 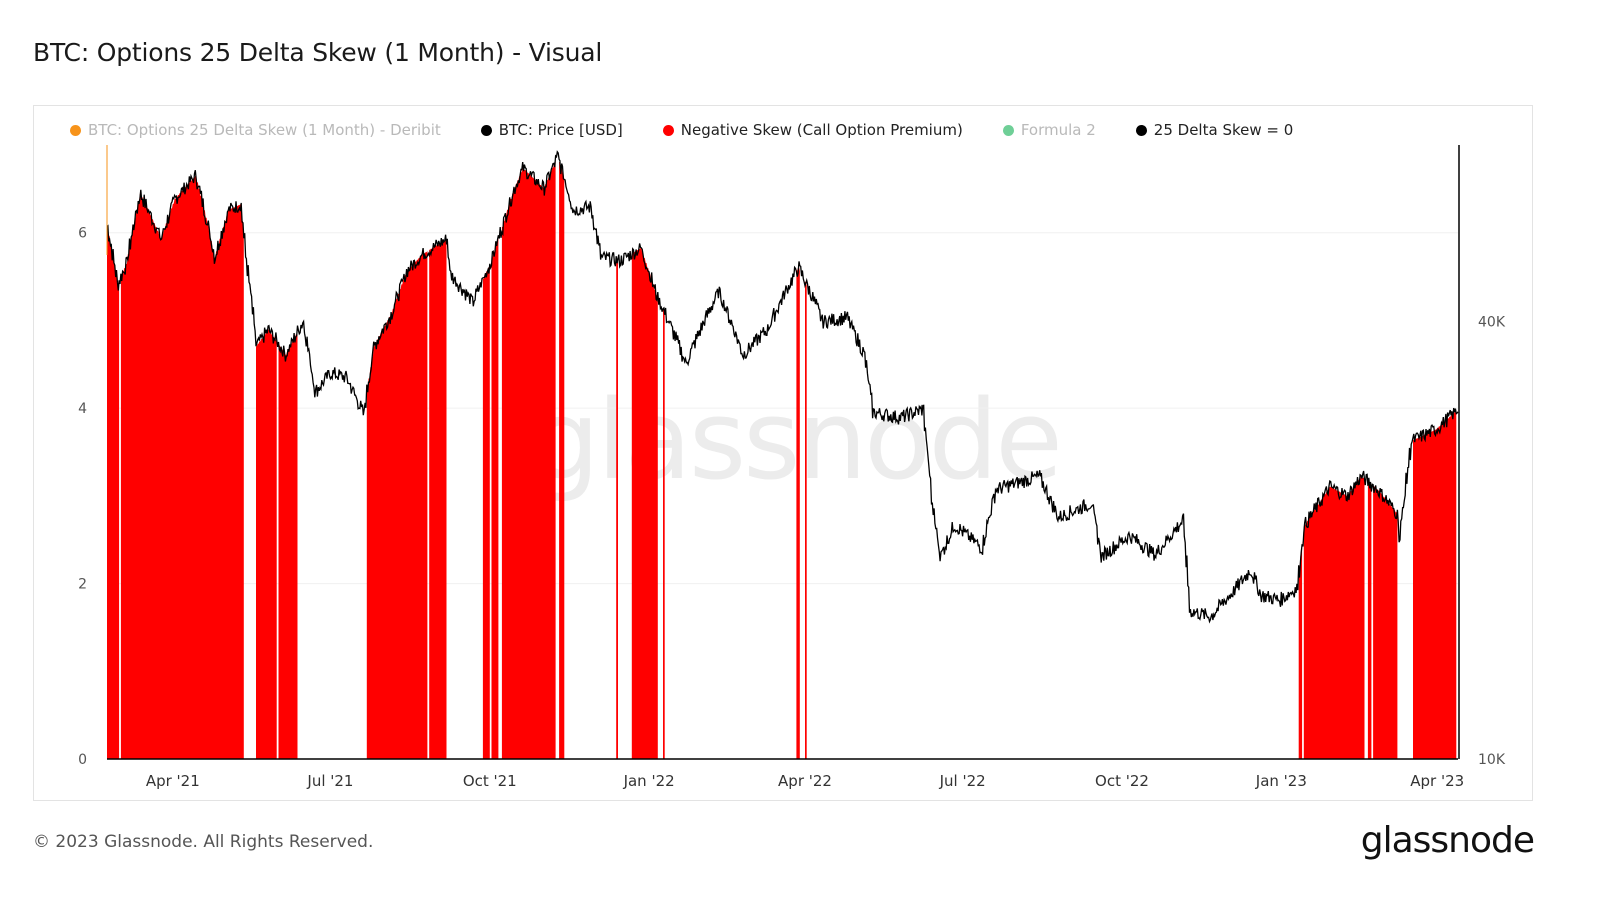 What do you see at coordinates (821, 130) in the screenshot?
I see `legend-label: Negative Skew (Call Option Premium)` at bounding box center [821, 130].